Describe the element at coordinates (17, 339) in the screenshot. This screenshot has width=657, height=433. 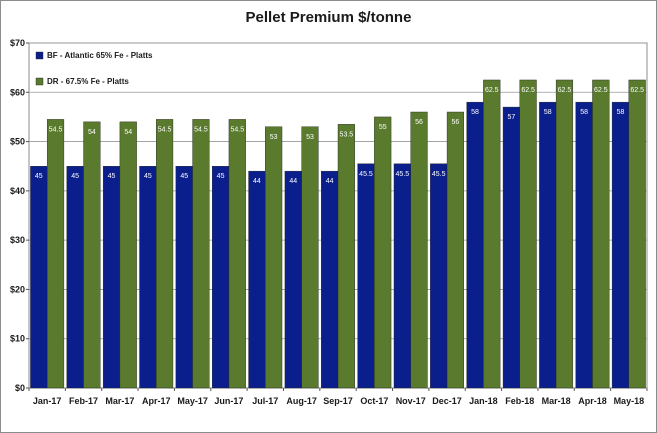
I see `y-tick-label: $10` at that location.